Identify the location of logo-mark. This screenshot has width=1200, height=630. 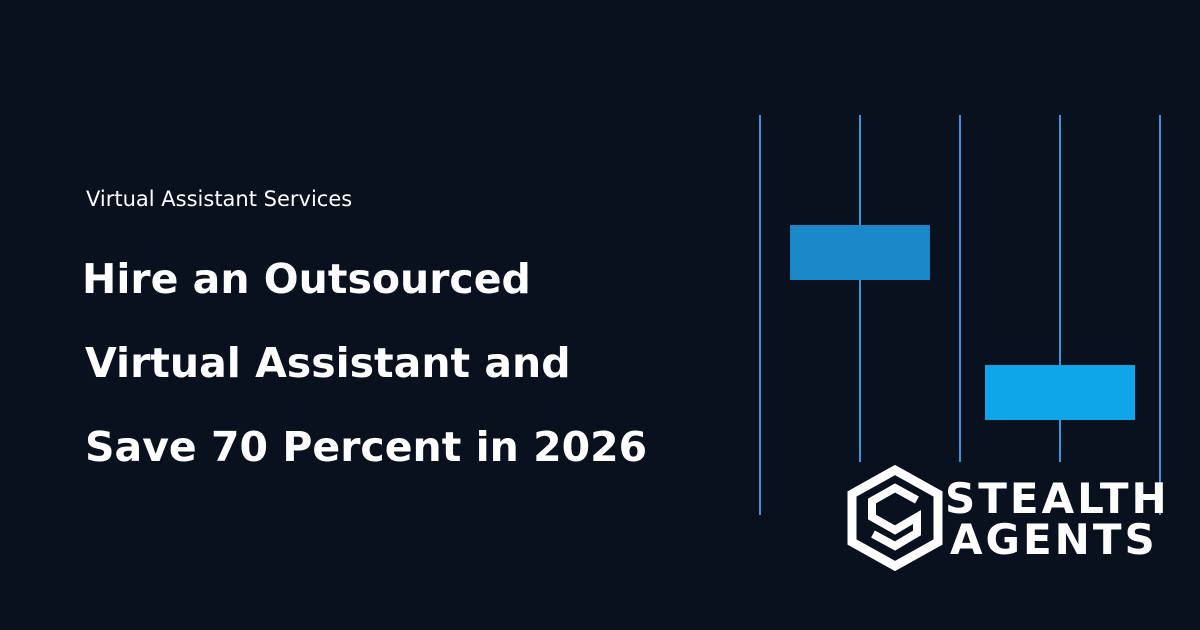
(894, 517).